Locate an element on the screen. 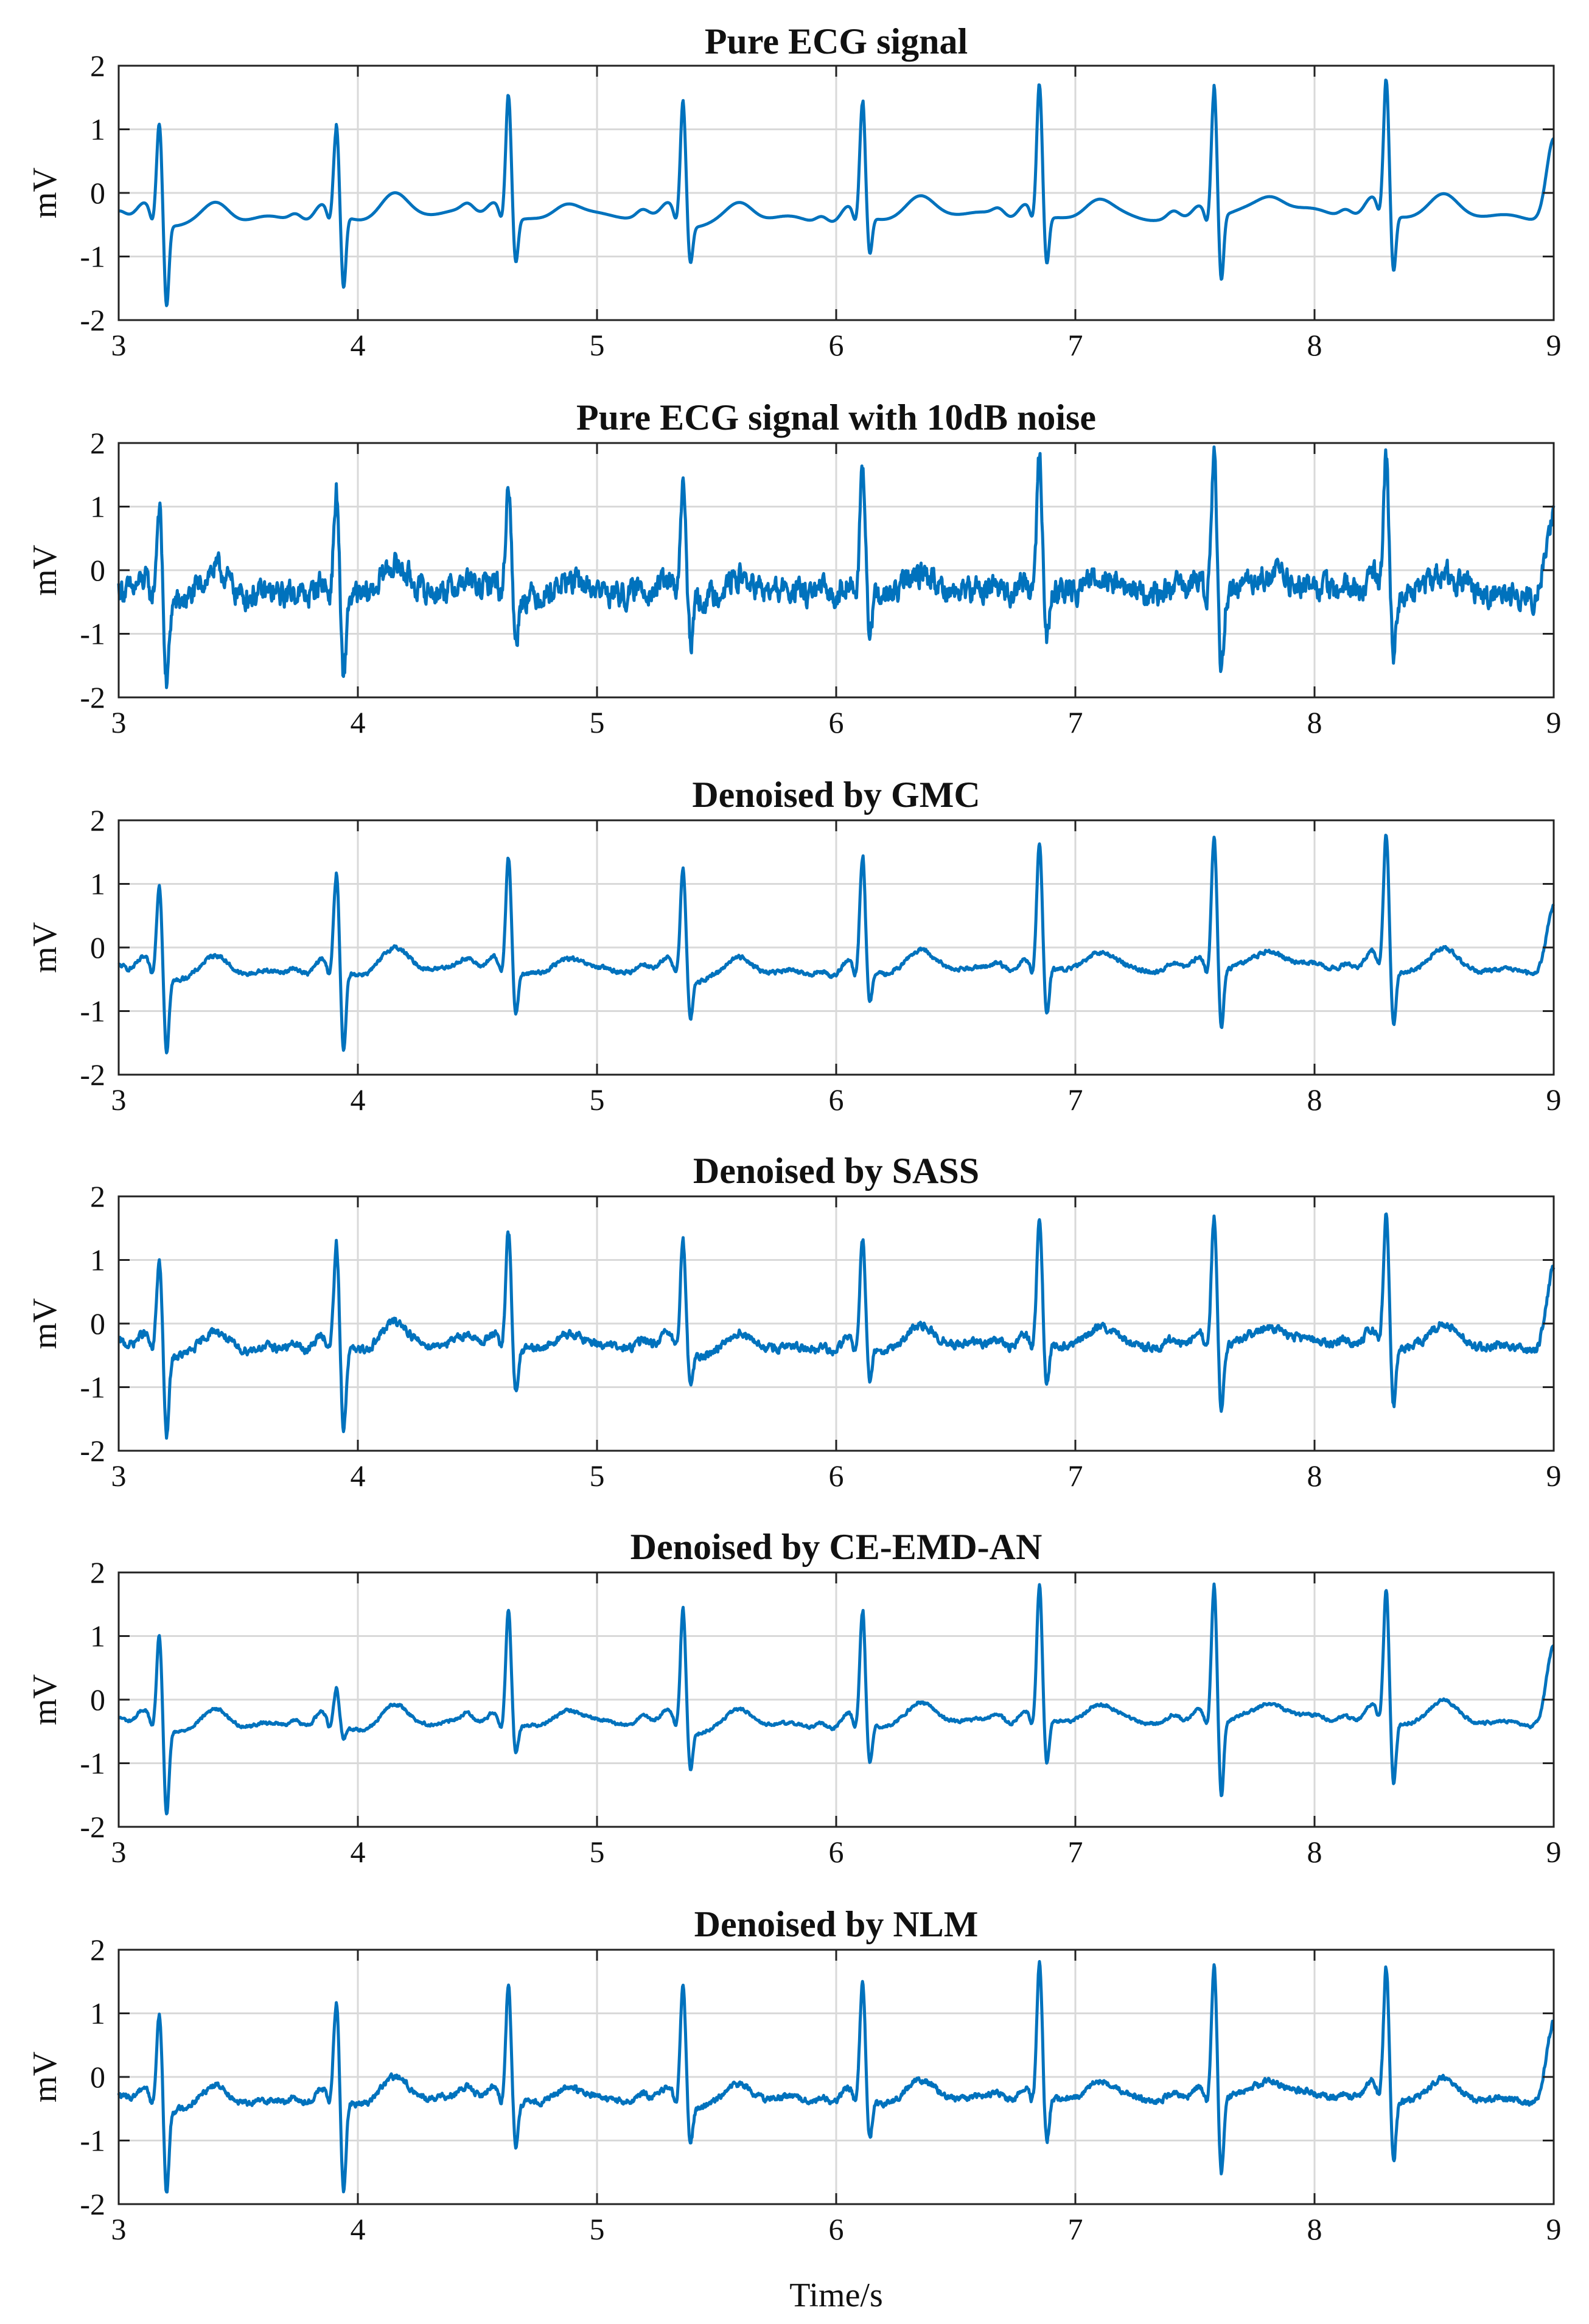 The height and width of the screenshot is (2324, 1589). panel-ce-emd-an: Denoised by CE-EMD-AN 3 4 5 6 7 8 9 2 1 0 -1 -2 mV is located at coordinates (794, 1698).